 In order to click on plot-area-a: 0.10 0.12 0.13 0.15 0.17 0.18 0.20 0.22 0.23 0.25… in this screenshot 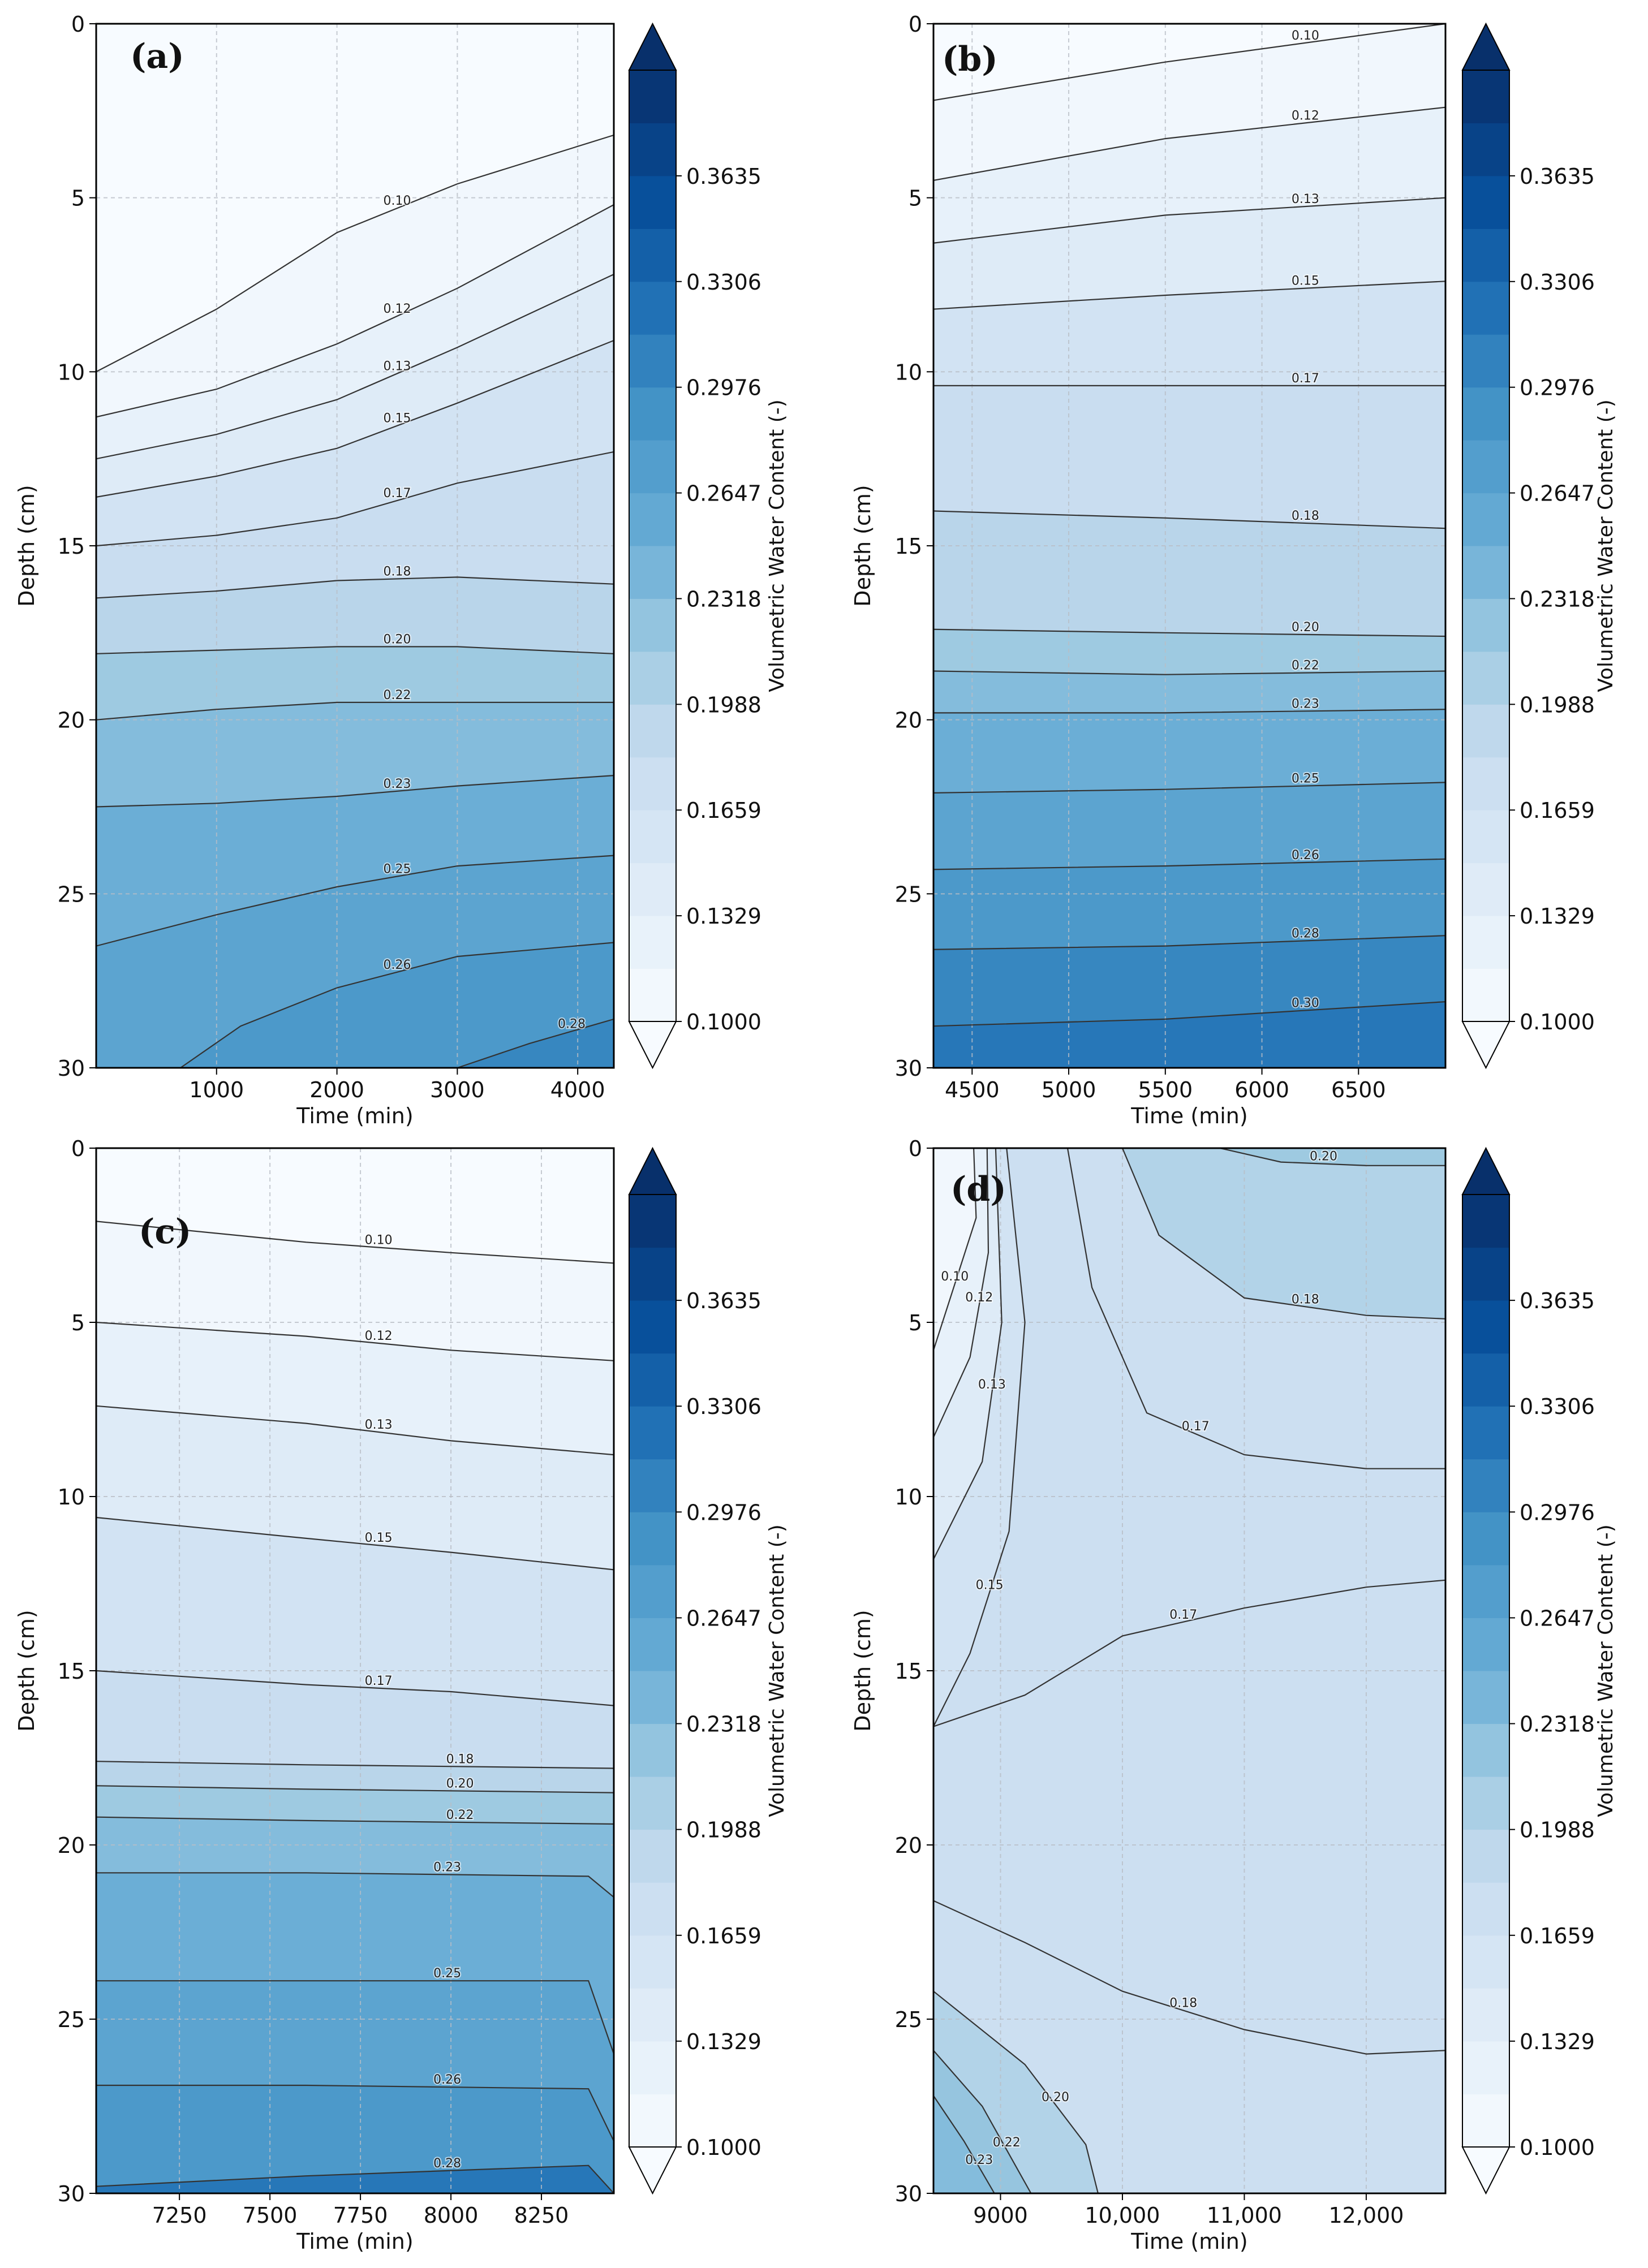, I will do `click(355, 546)`.